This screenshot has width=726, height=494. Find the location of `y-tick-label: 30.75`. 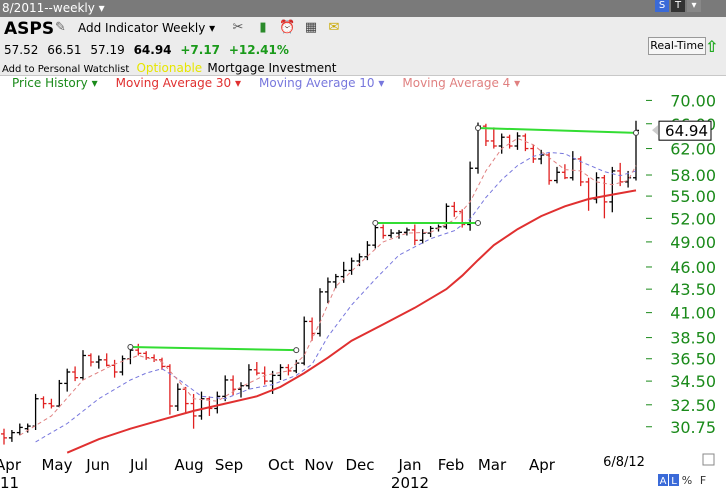

y-tick-label: 30.75 is located at coordinates (693, 427).